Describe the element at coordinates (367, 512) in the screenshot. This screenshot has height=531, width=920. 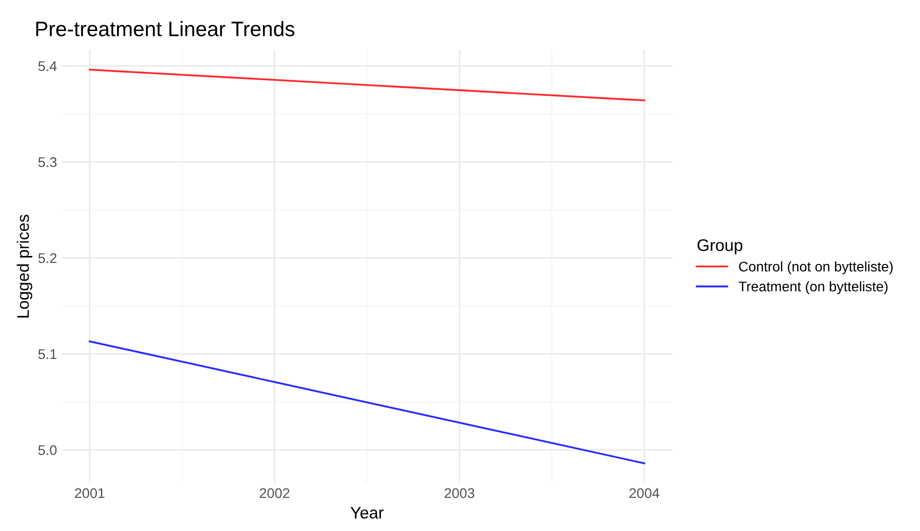
I see `x-axis-title: Year` at that location.